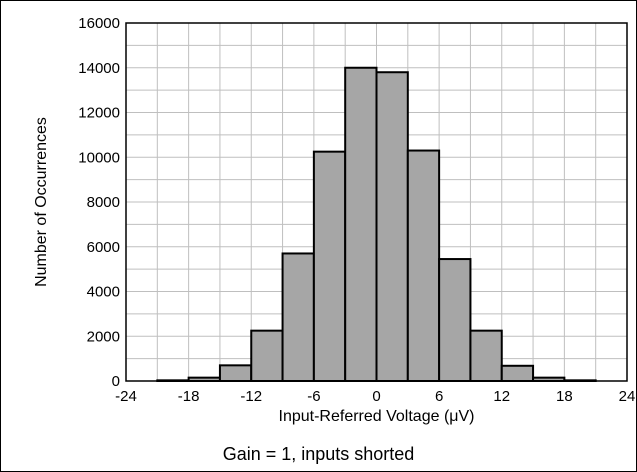 The width and height of the screenshot is (637, 472). What do you see at coordinates (99, 113) in the screenshot?
I see `y-tick-label: 12000` at bounding box center [99, 113].